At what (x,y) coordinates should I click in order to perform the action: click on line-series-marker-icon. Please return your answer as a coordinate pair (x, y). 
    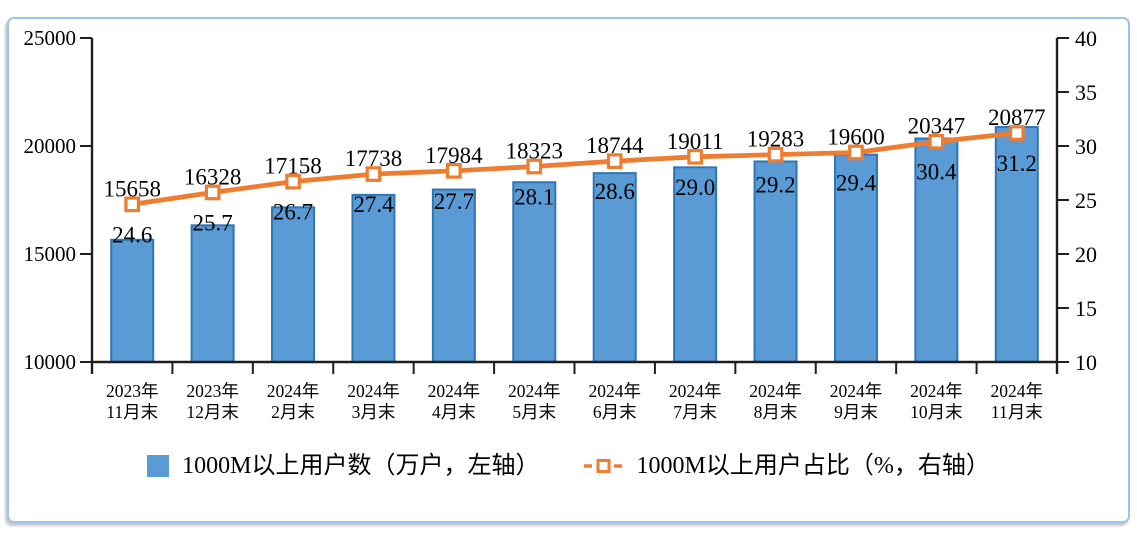
    Looking at the image, I should click on (602, 466).